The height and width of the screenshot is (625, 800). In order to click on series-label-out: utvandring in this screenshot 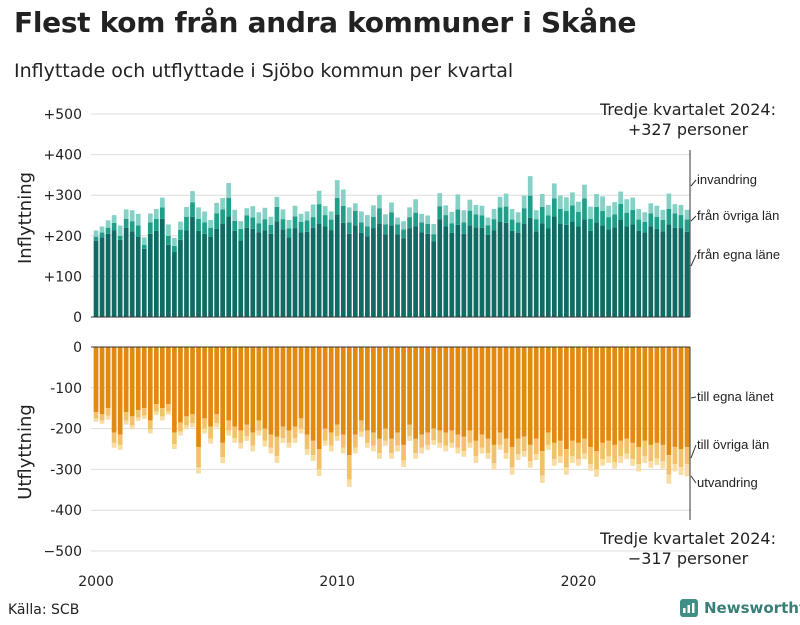, I will do `click(727, 482)`.